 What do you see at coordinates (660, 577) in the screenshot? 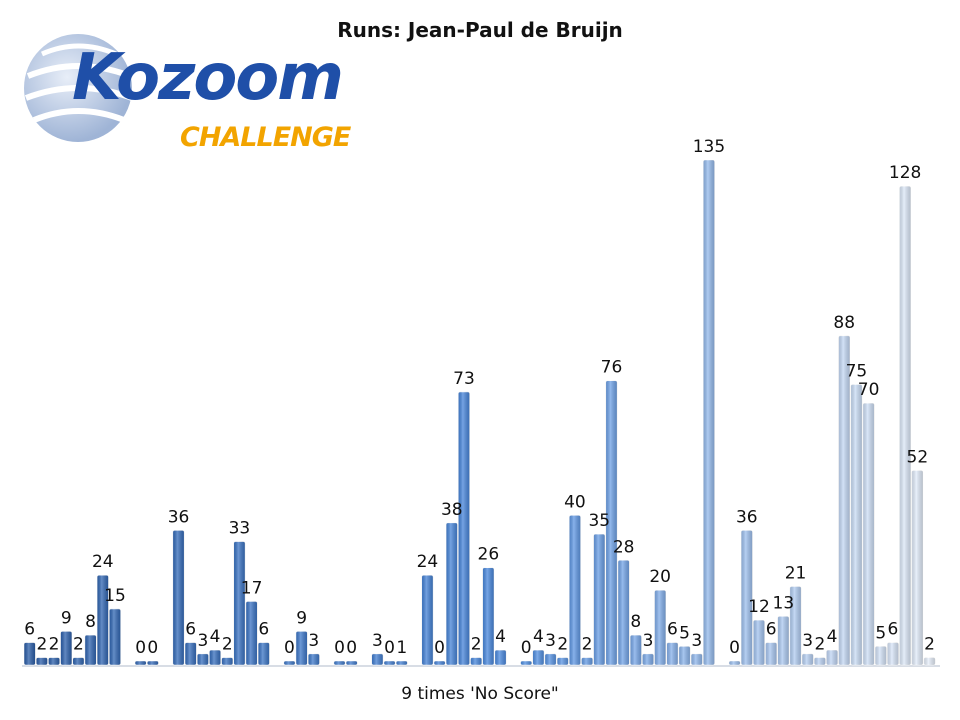
I see `data-label: 20` at bounding box center [660, 577].